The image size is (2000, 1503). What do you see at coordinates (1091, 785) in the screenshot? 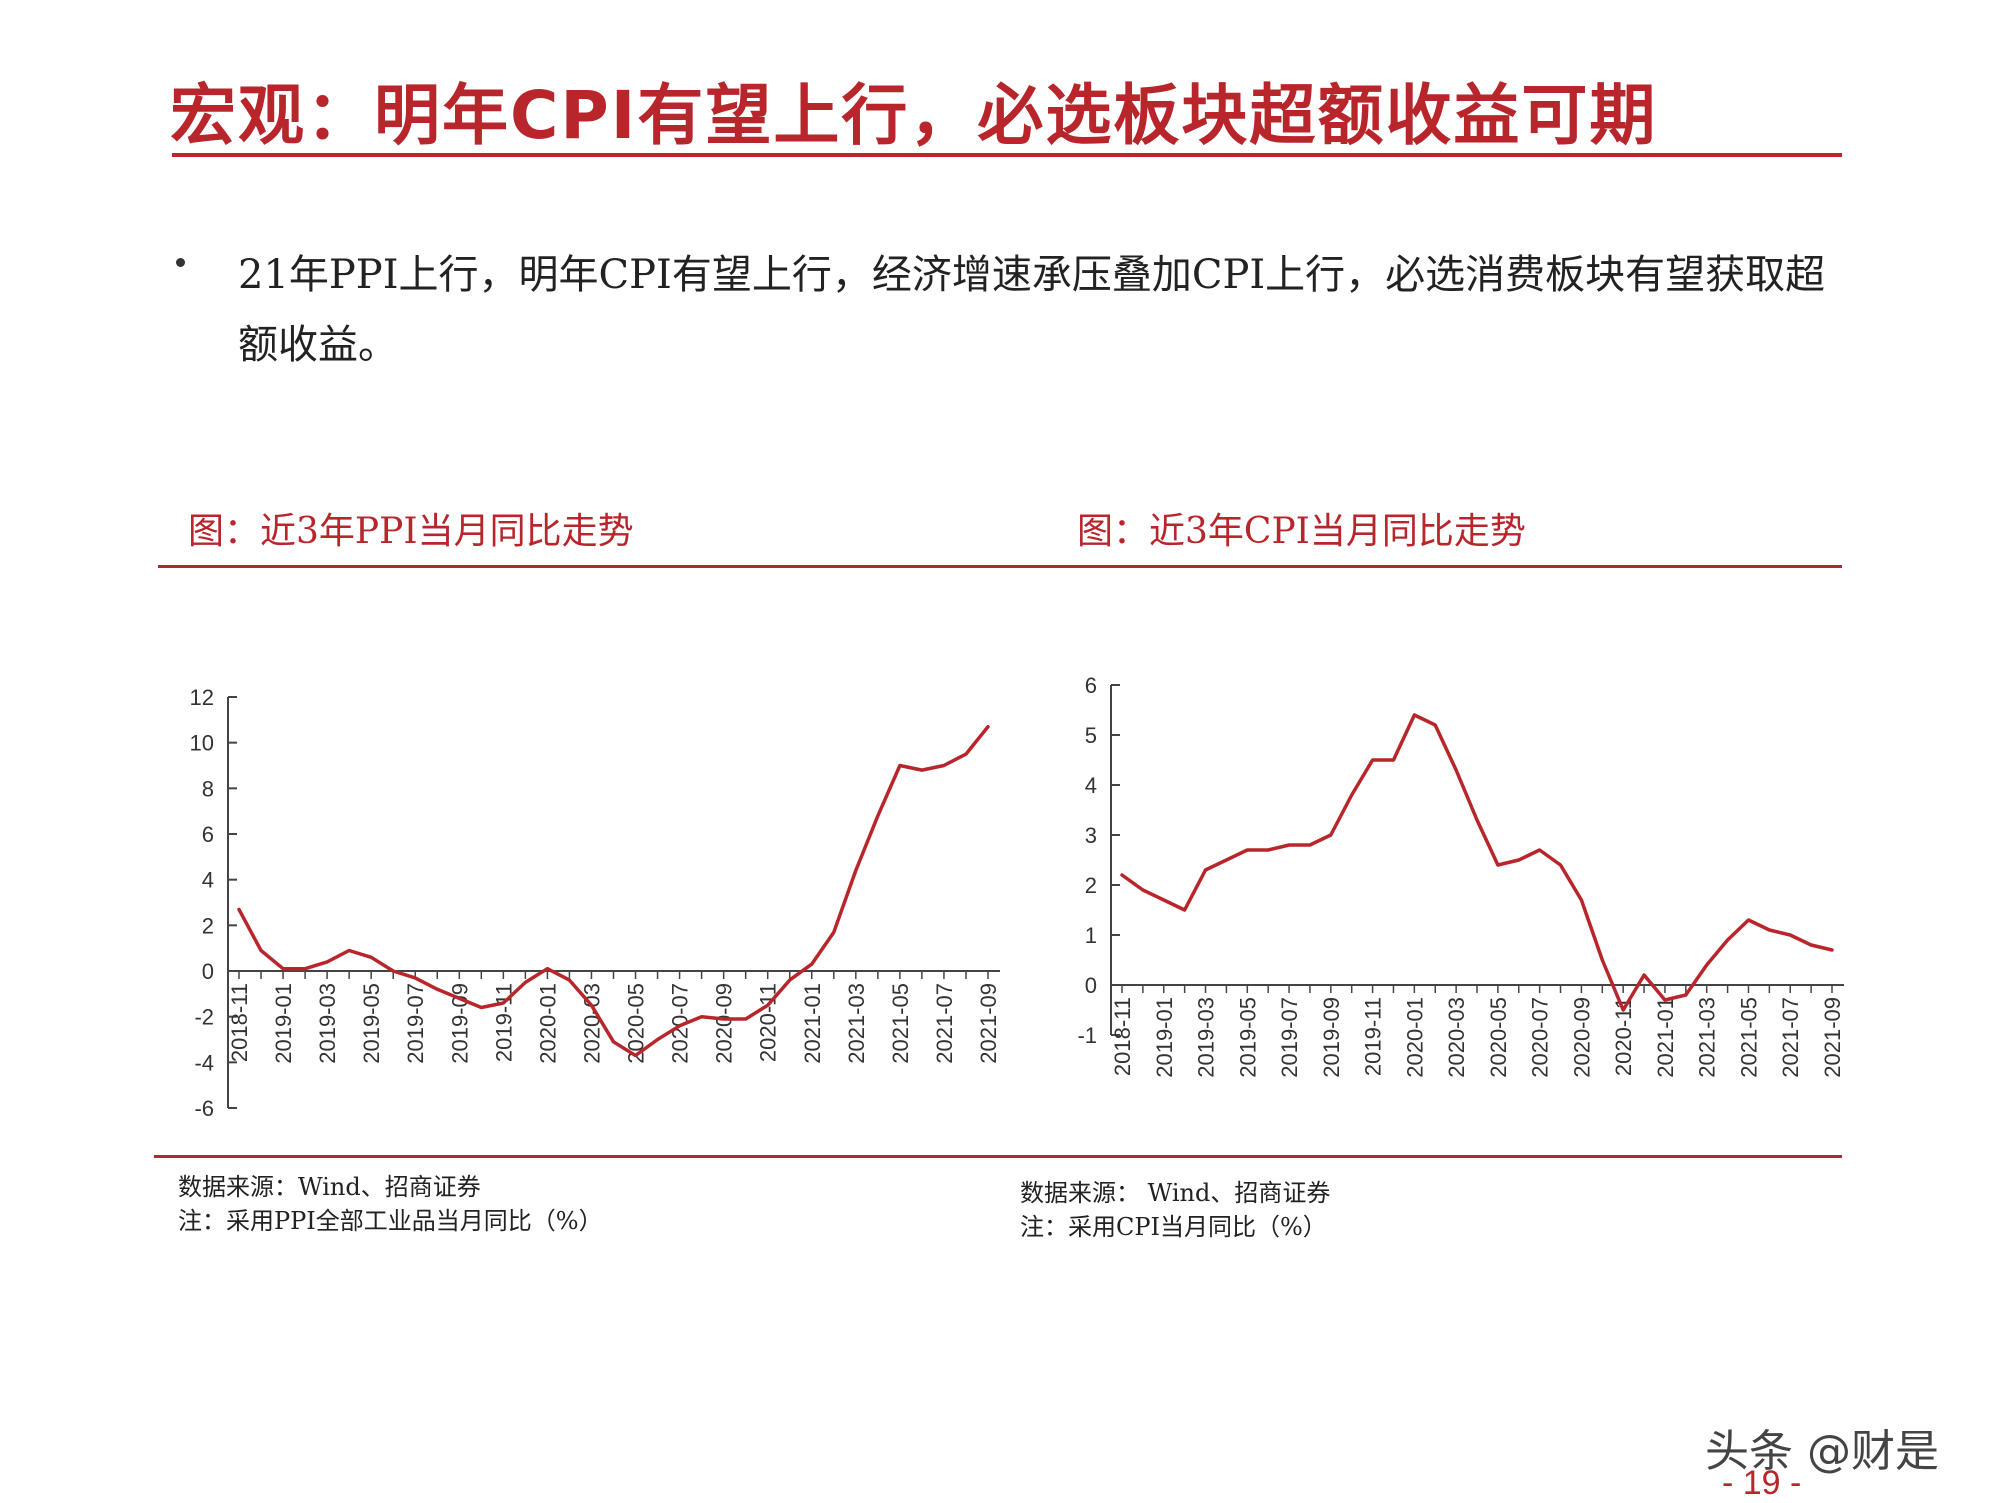
I see `cpi-y-tick-label: 4` at bounding box center [1091, 785].